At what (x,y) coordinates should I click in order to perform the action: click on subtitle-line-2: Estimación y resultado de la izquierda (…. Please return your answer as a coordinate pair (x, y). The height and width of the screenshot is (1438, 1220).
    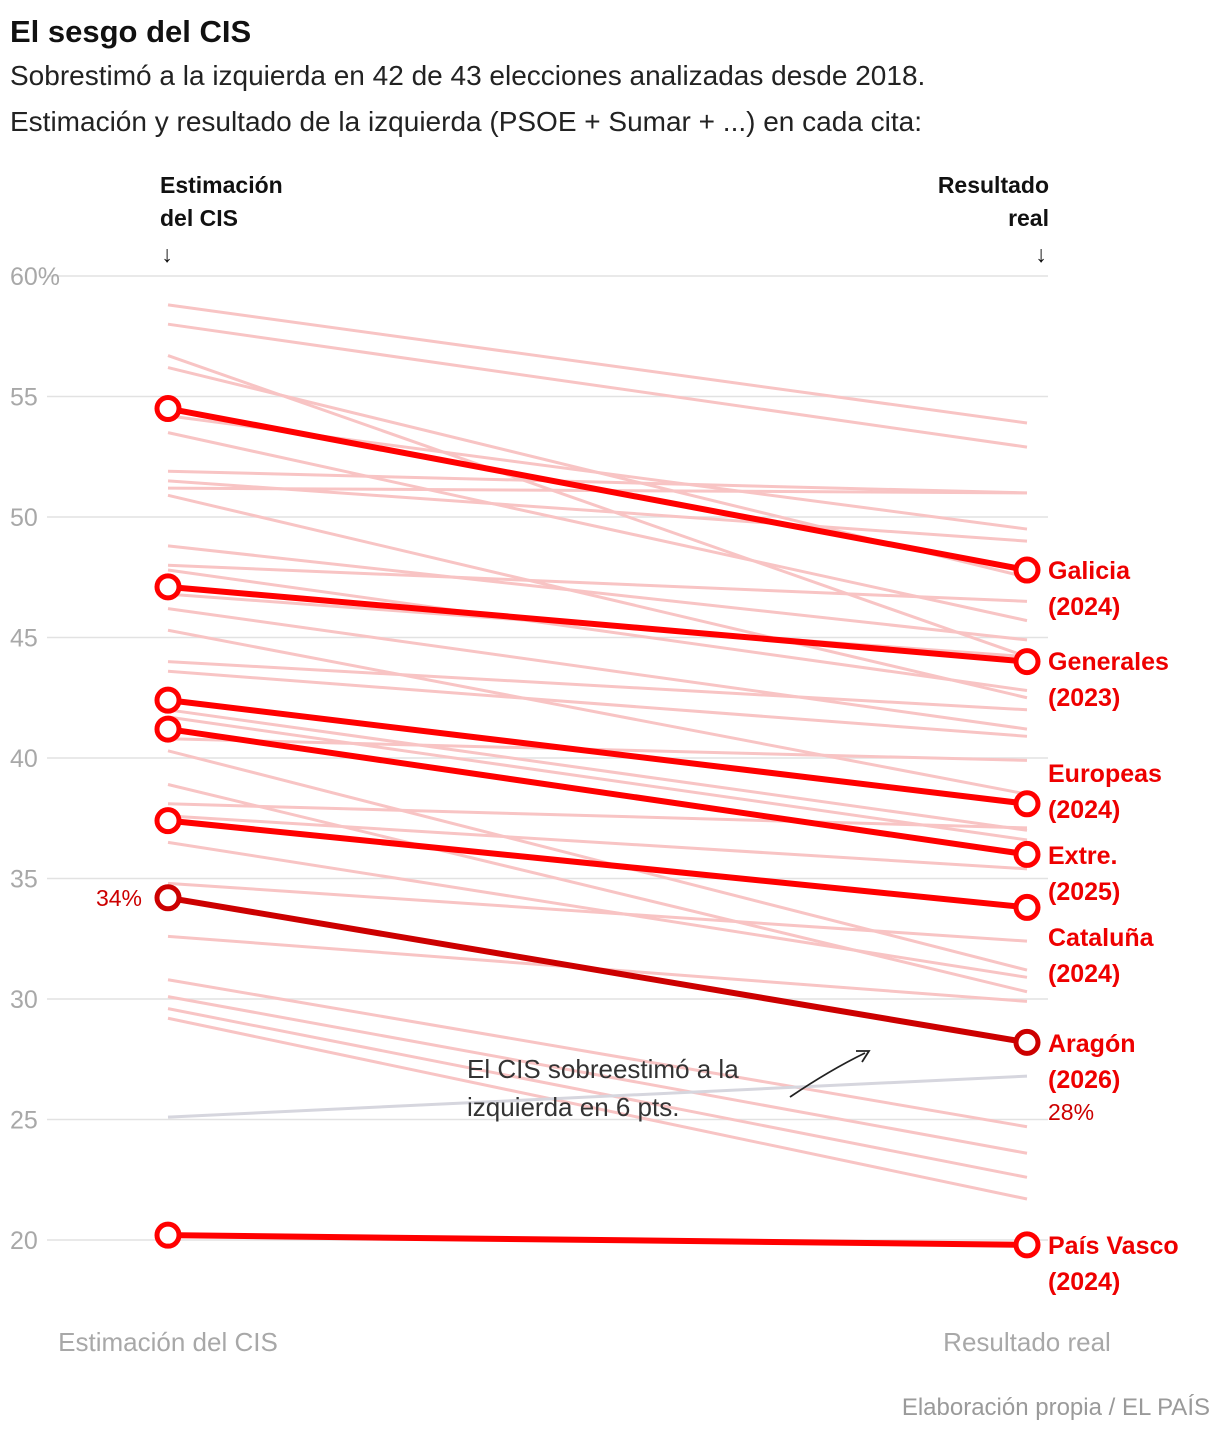
    Looking at the image, I should click on (466, 121).